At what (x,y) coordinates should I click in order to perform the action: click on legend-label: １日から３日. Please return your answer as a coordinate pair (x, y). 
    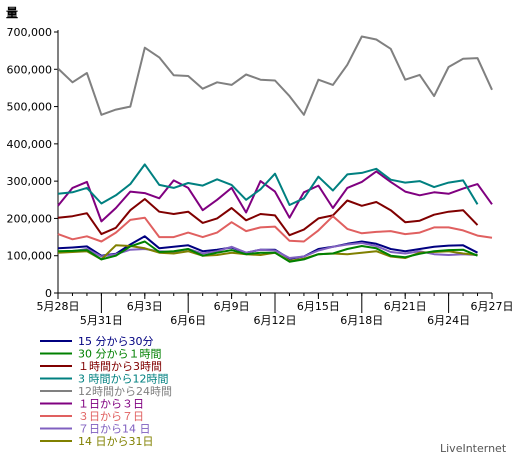
    Looking at the image, I should click on (111, 404).